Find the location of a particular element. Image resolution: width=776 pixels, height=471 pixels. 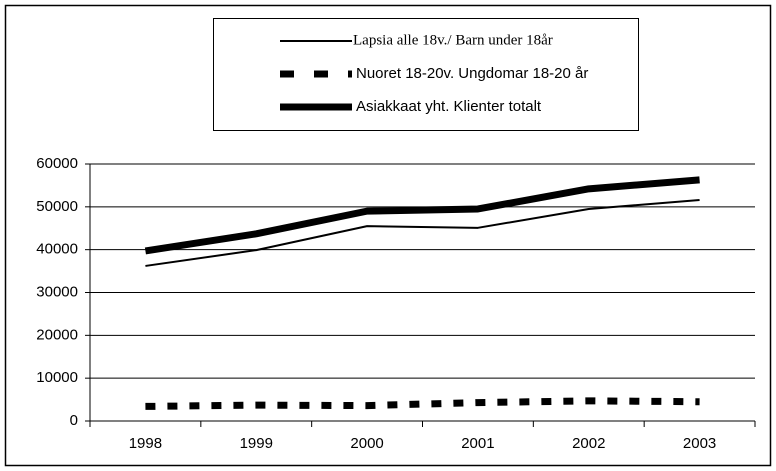

y-tick-label: 50000 is located at coordinates (57, 206).